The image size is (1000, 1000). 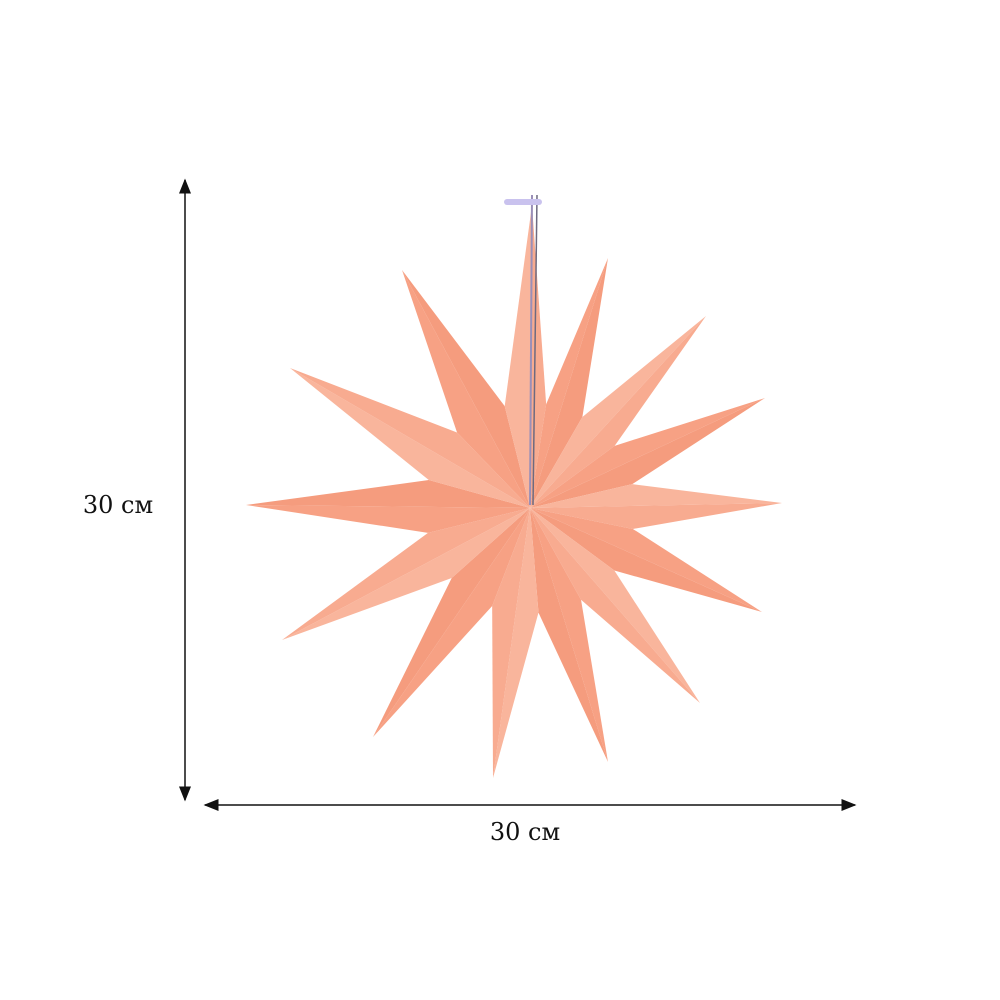 I want to click on hanging-string, so click(x=523, y=350).